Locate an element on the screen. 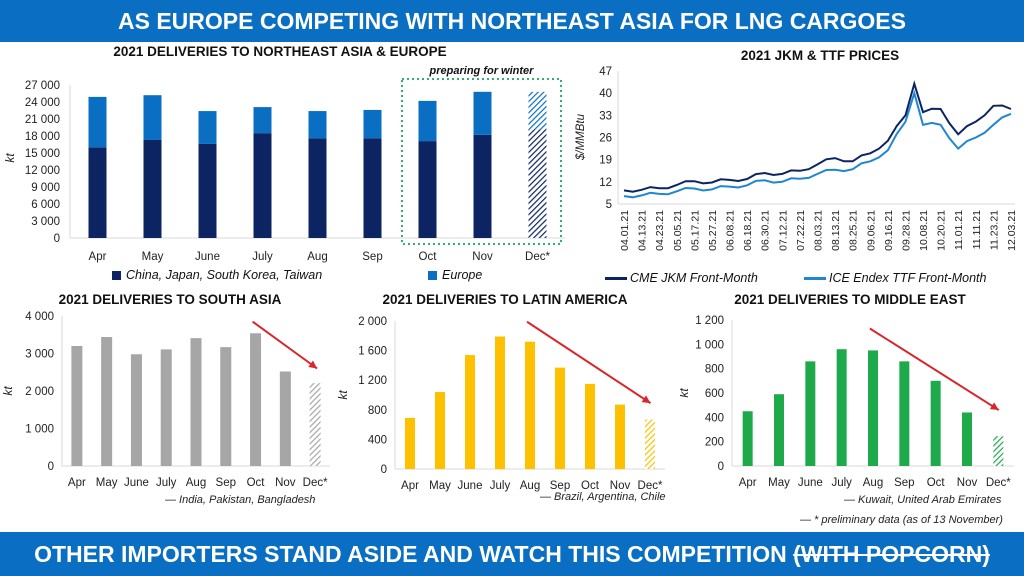 This screenshot has width=1024, height=576. y-axis-label: $/MMBtu is located at coordinates (581, 137).